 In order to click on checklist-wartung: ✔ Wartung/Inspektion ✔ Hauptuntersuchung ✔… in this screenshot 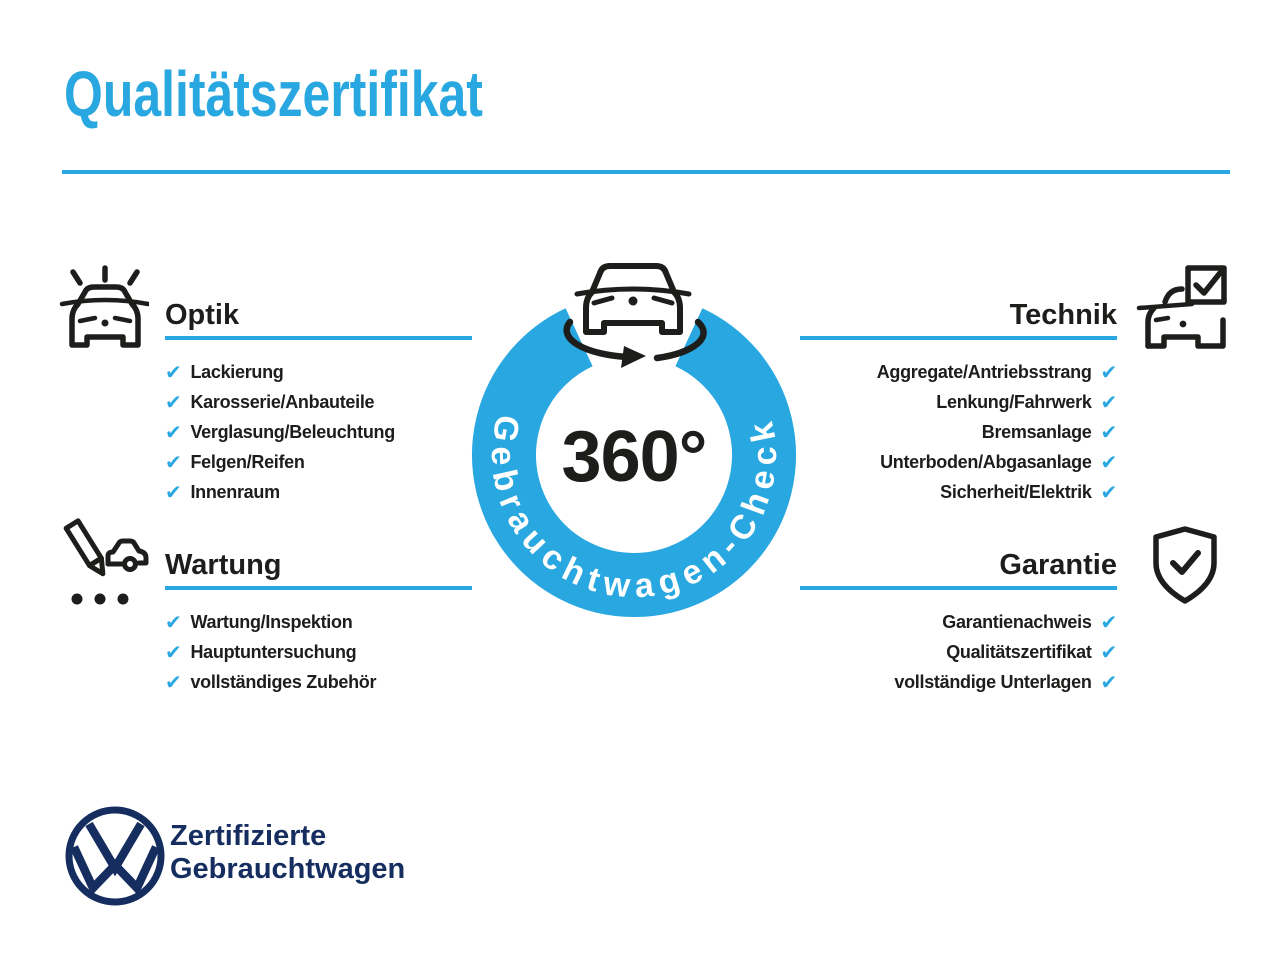, I will do `click(318, 652)`.